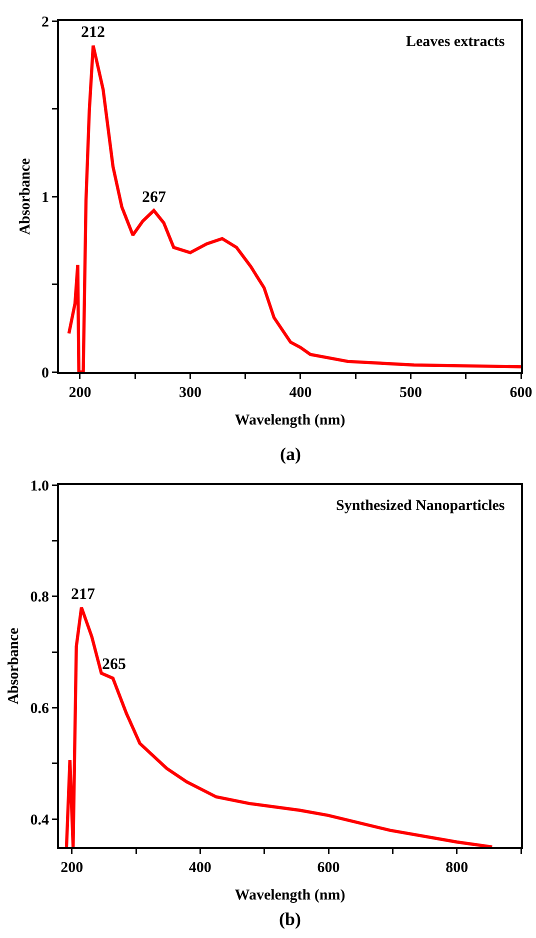  I want to click on annotation: 217, so click(83, 594).